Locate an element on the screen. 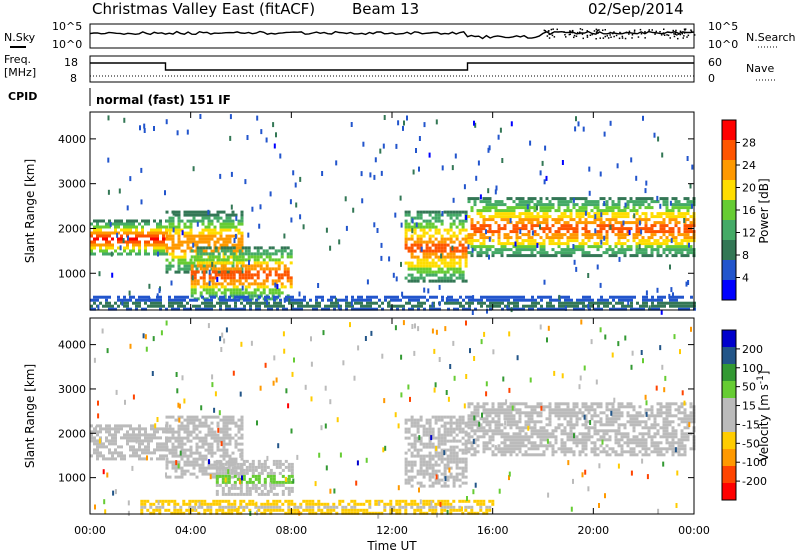 The width and height of the screenshot is (800, 554). power-ytick-label: 1000 is located at coordinates (72, 273).